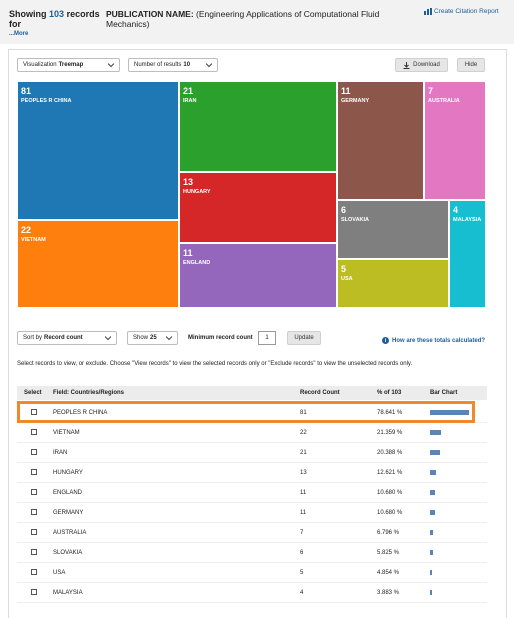  Describe the element at coordinates (220, 338) in the screenshot. I see `minimum-record-count-label: Minimum record count` at that location.